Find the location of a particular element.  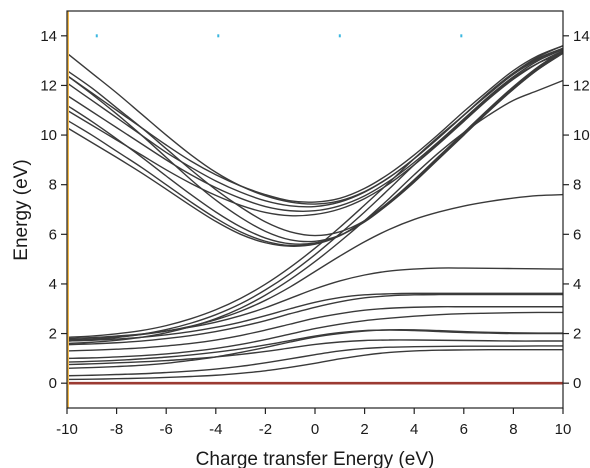

y-tick-label-right: 6 is located at coordinates (577, 234).